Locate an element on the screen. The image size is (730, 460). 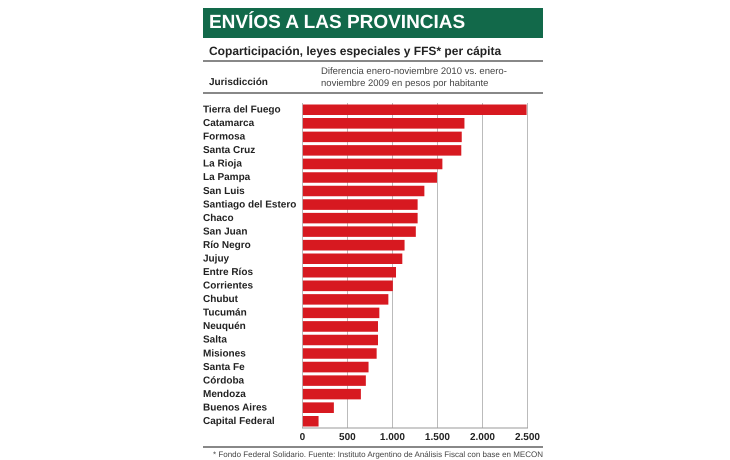
y-tick-label: Mendoza is located at coordinates (224, 394).